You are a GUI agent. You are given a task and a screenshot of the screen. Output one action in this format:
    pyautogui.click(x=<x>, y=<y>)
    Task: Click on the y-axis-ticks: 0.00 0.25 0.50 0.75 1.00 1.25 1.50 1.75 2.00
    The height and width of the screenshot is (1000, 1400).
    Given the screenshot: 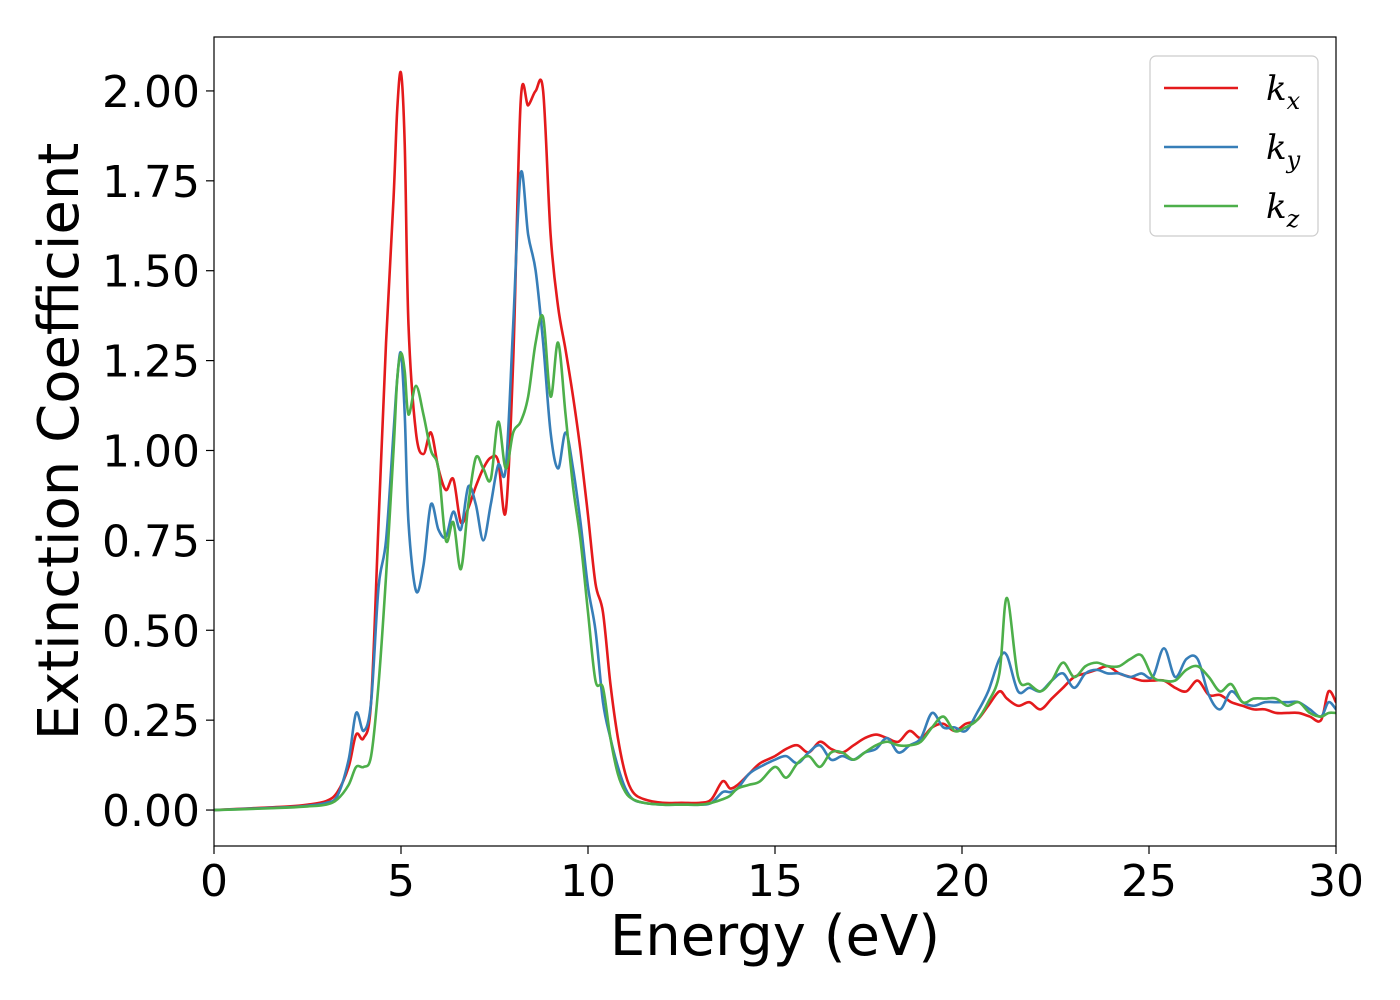 What is the action you would take?
    pyautogui.click(x=158, y=452)
    